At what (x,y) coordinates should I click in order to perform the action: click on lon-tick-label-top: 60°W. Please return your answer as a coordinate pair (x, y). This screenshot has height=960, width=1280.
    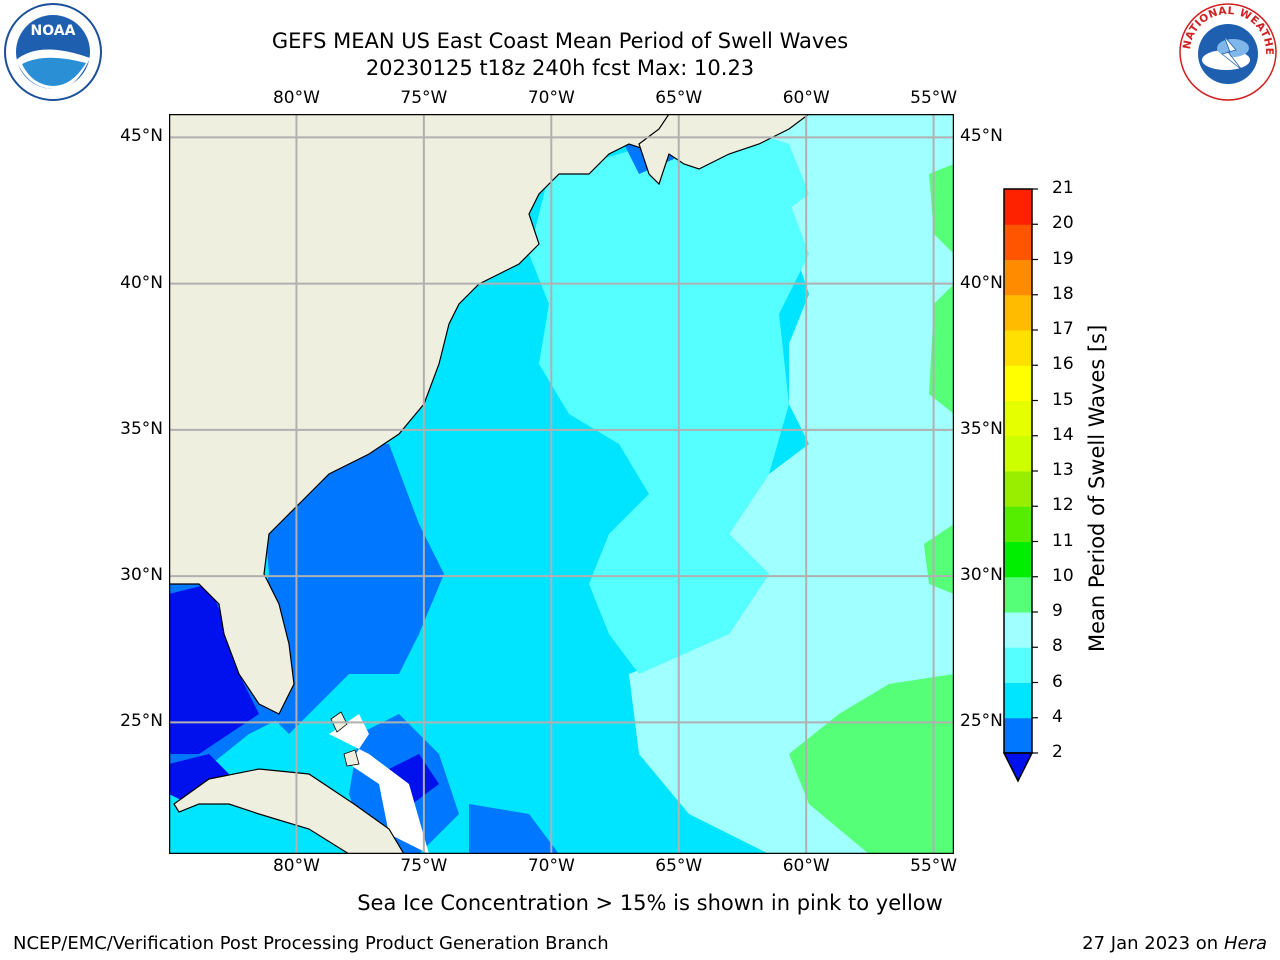
    Looking at the image, I should click on (806, 98).